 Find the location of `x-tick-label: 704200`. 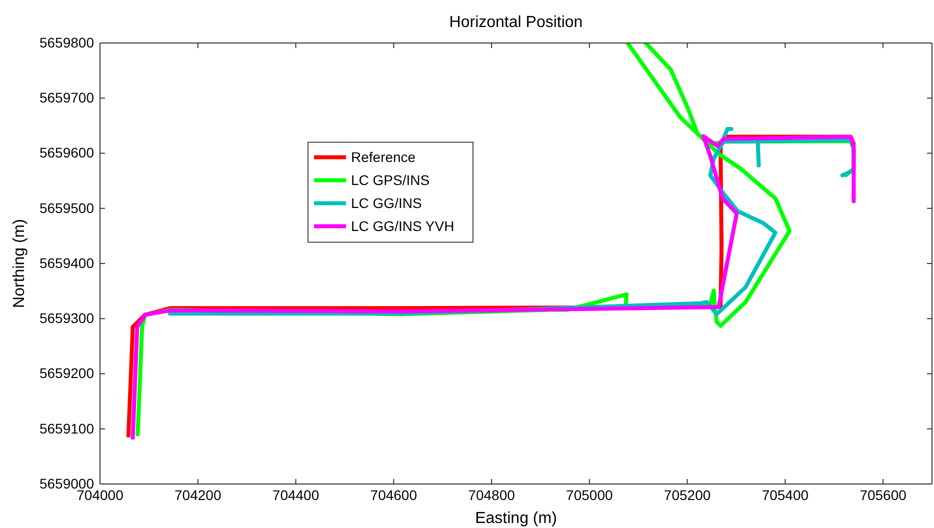

x-tick-label: 704200 is located at coordinates (198, 494).